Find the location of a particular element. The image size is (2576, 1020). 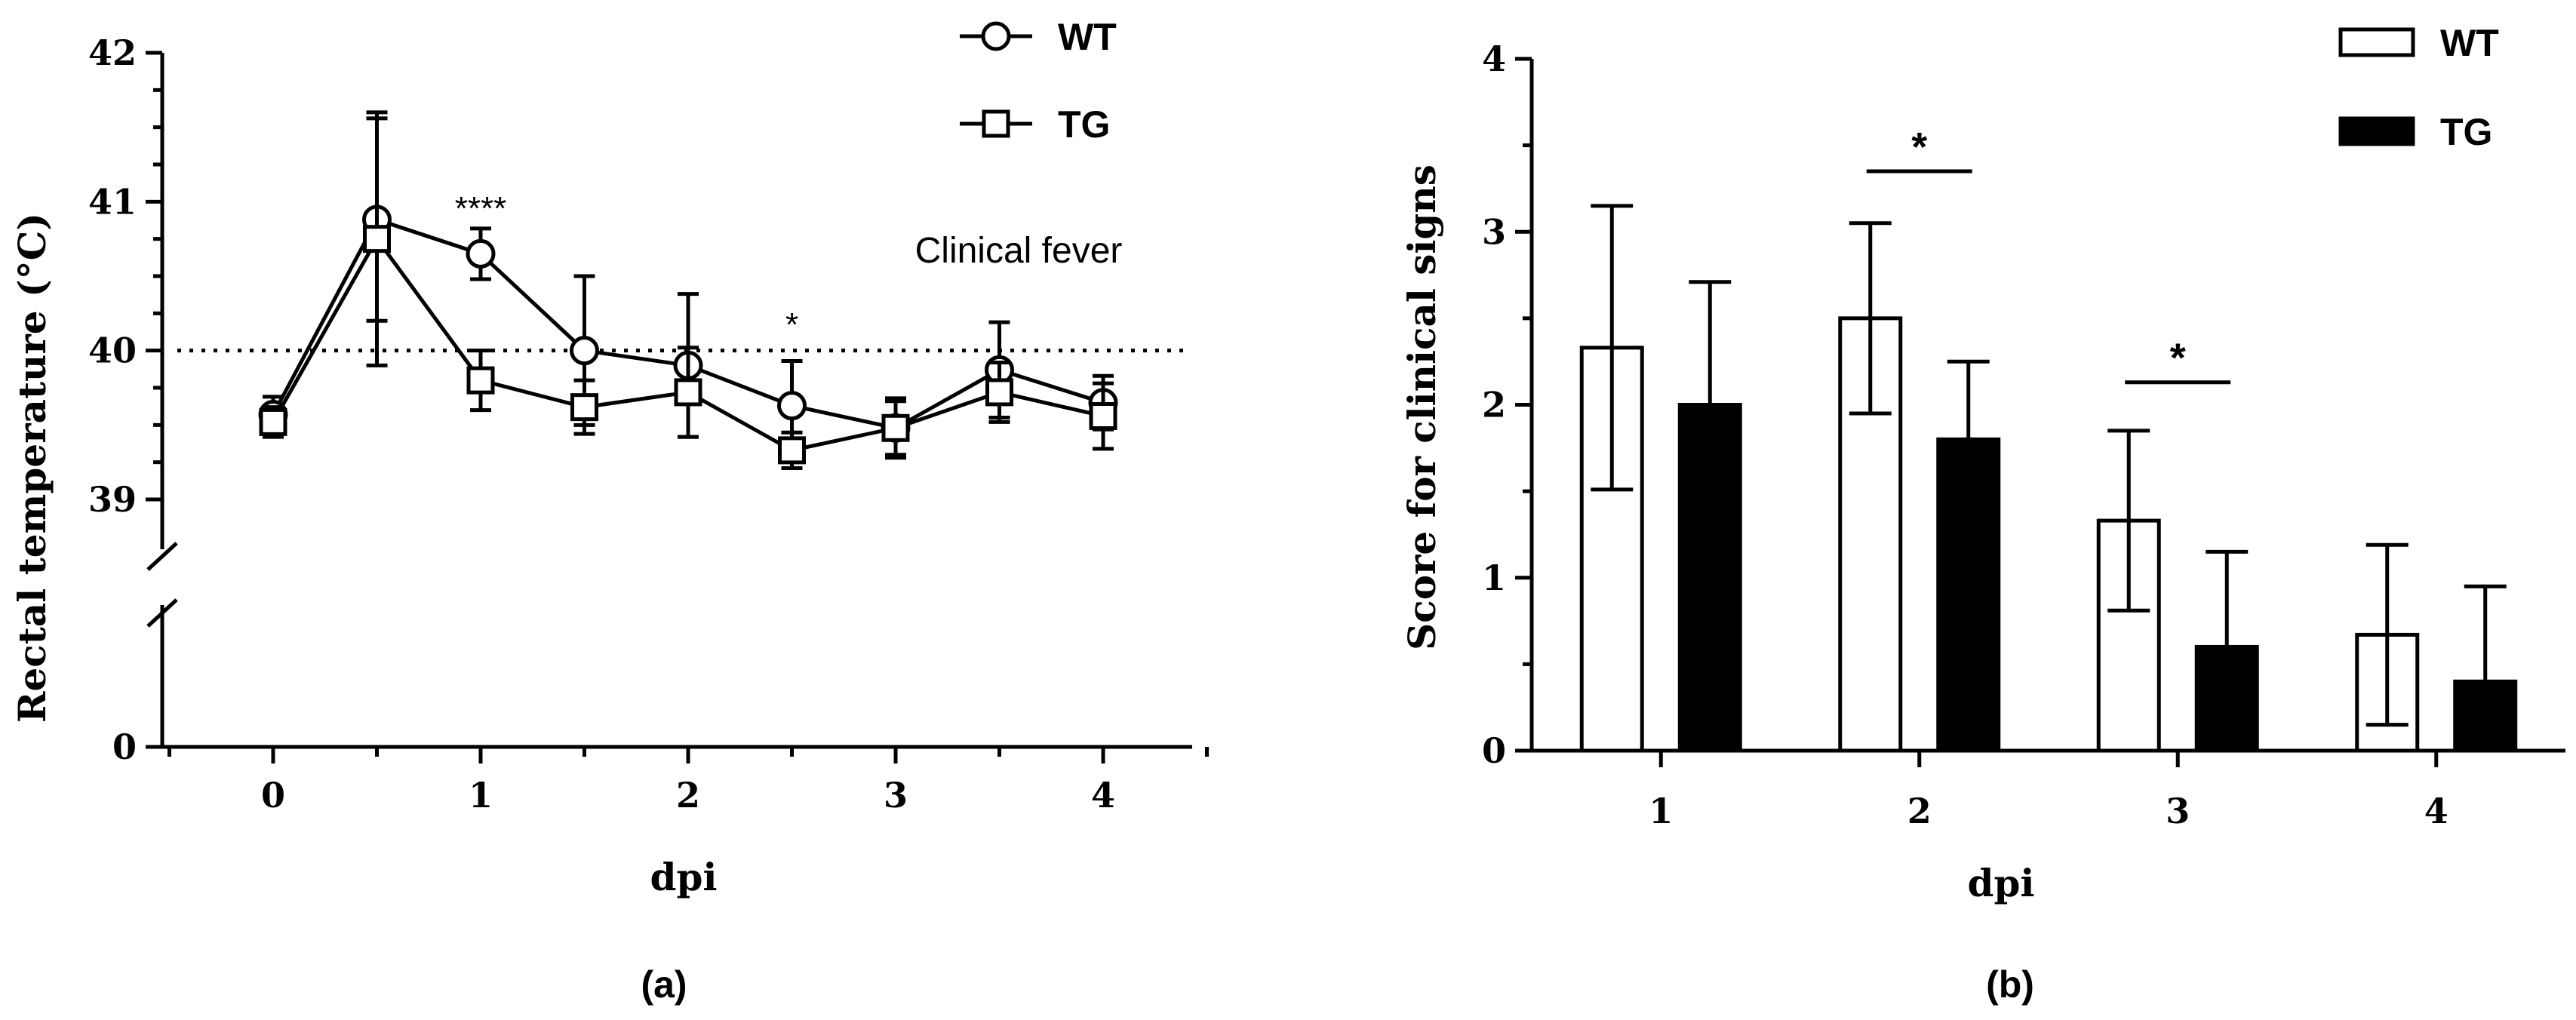

y-tick-label: 42 is located at coordinates (112, 52).